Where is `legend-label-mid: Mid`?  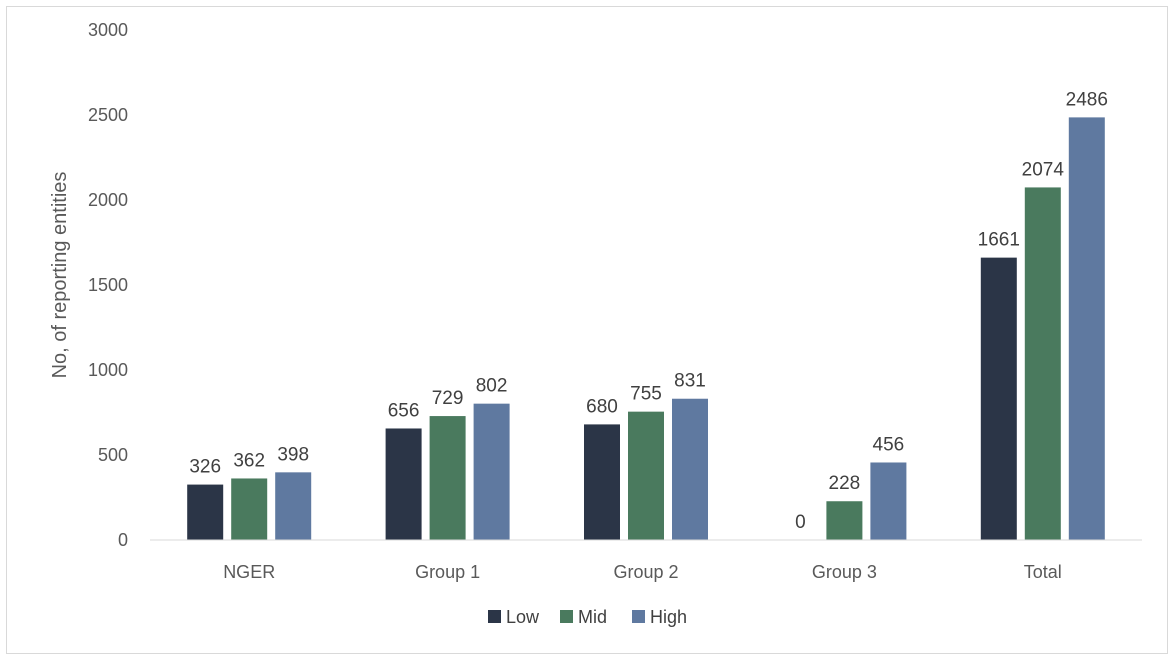
legend-label-mid: Mid is located at coordinates (592, 617).